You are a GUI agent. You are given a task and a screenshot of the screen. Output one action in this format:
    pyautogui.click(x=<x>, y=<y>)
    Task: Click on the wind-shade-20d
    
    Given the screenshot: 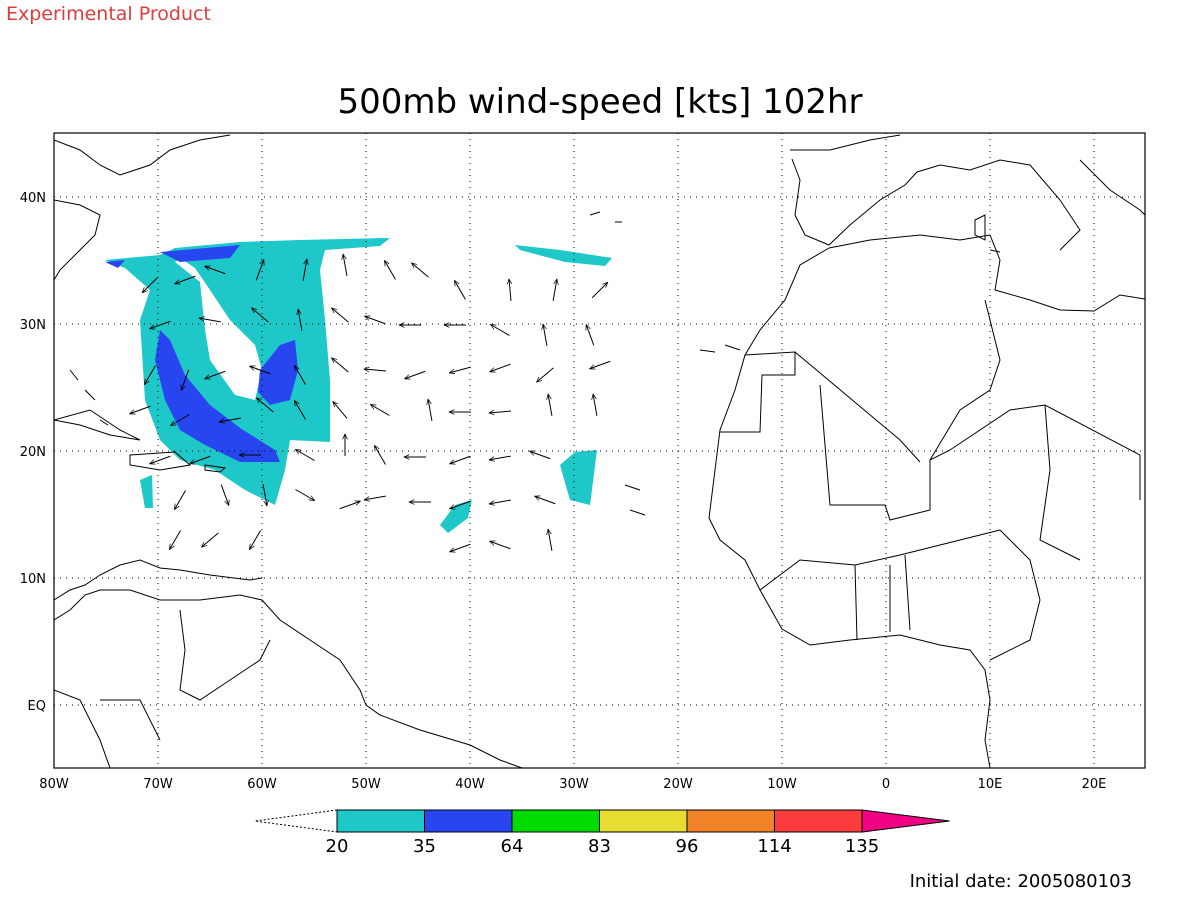 What is the action you would take?
    pyautogui.click(x=456, y=516)
    